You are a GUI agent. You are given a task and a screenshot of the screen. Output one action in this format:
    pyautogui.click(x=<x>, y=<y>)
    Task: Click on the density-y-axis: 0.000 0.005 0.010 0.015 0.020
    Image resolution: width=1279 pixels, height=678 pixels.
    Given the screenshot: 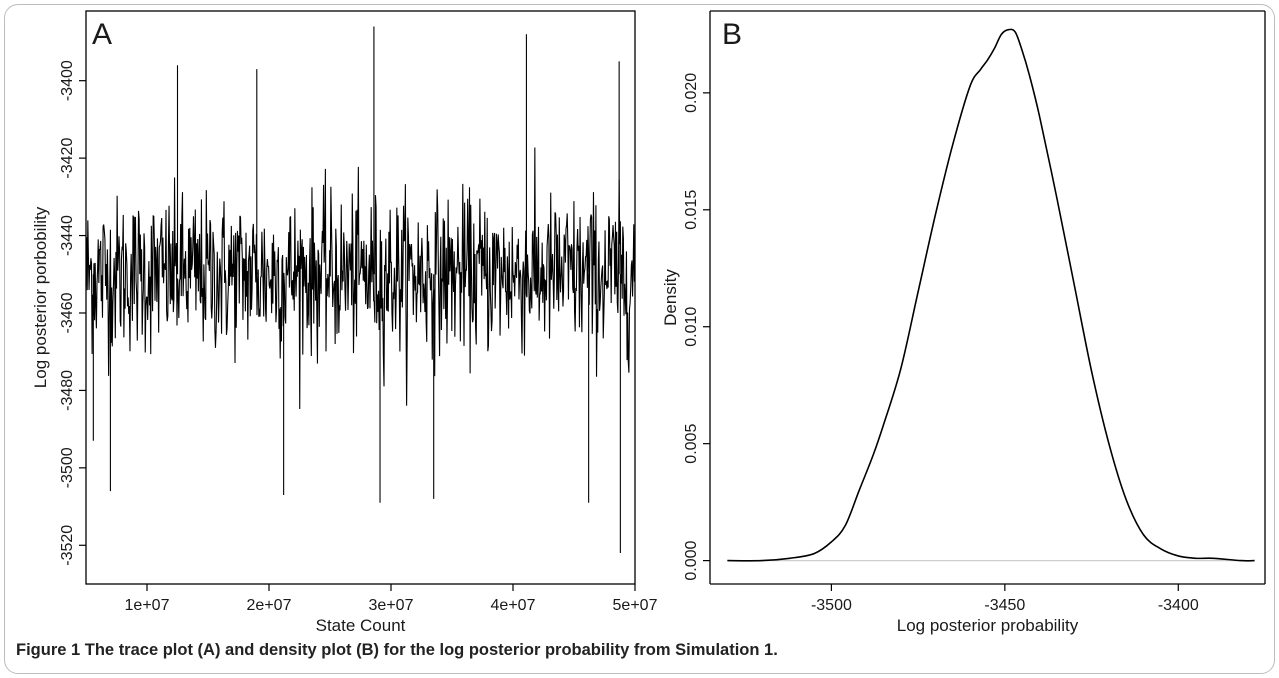 What is the action you would take?
    pyautogui.click(x=696, y=327)
    